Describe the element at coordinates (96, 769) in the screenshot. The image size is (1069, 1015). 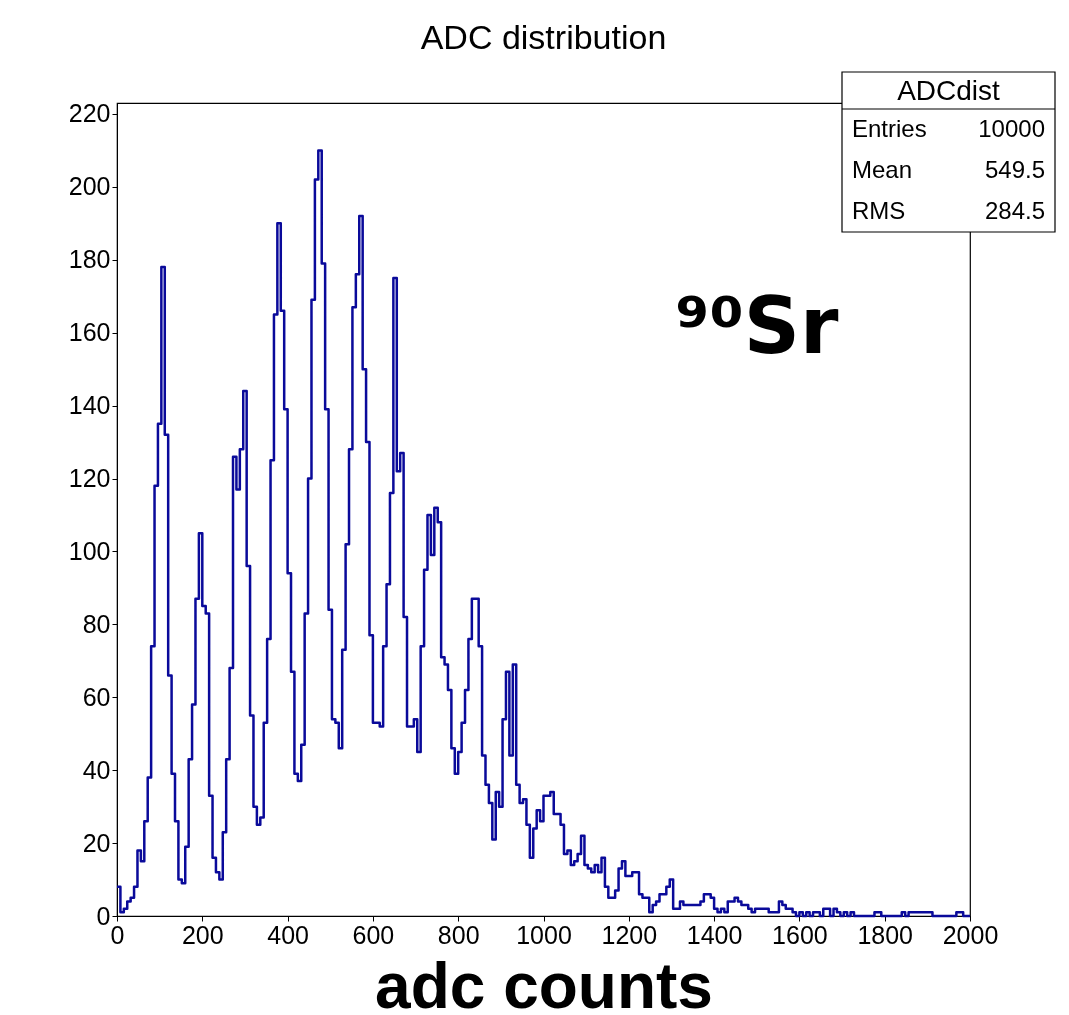
I see `y-tick-label: 40` at that location.